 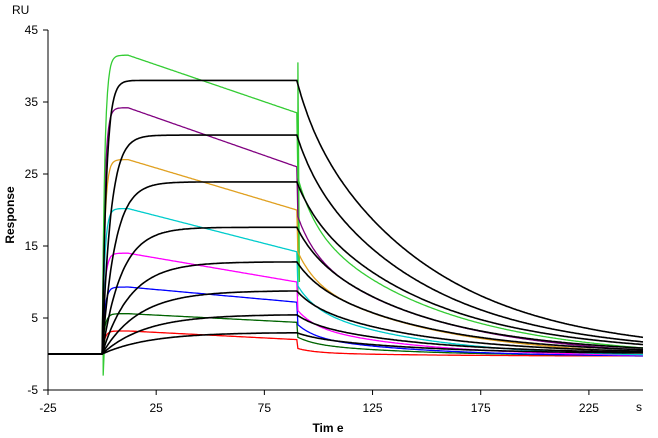 I want to click on x-tick-label: 225, so click(x=589, y=408).